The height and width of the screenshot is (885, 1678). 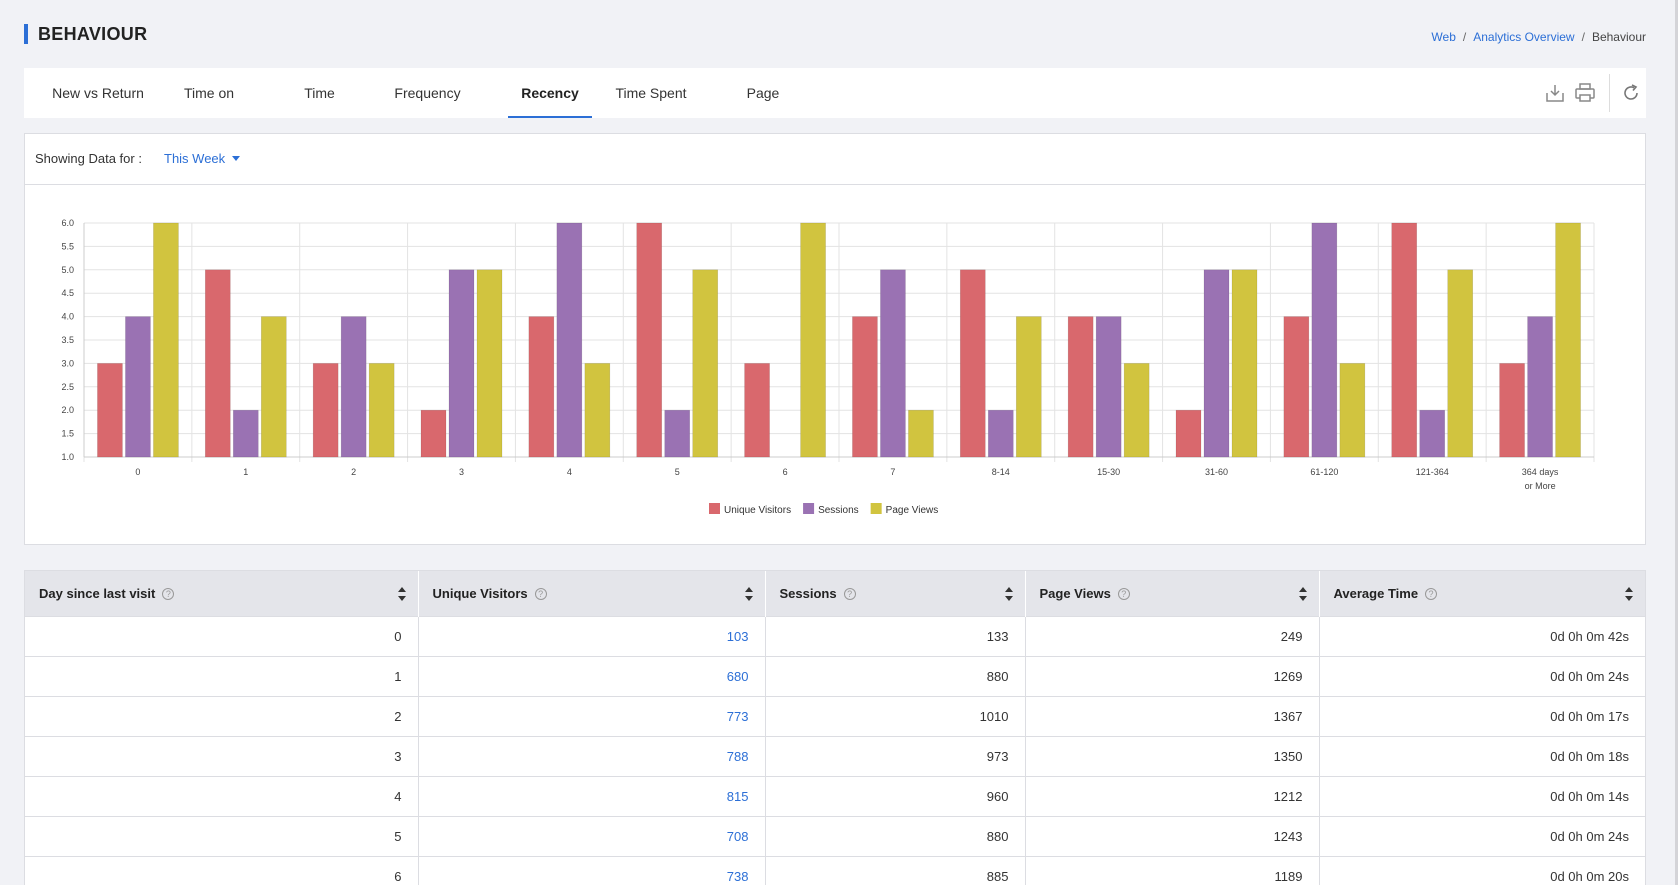 What do you see at coordinates (1618, 37) in the screenshot?
I see `breadcrumb-current: Behaviour` at bounding box center [1618, 37].